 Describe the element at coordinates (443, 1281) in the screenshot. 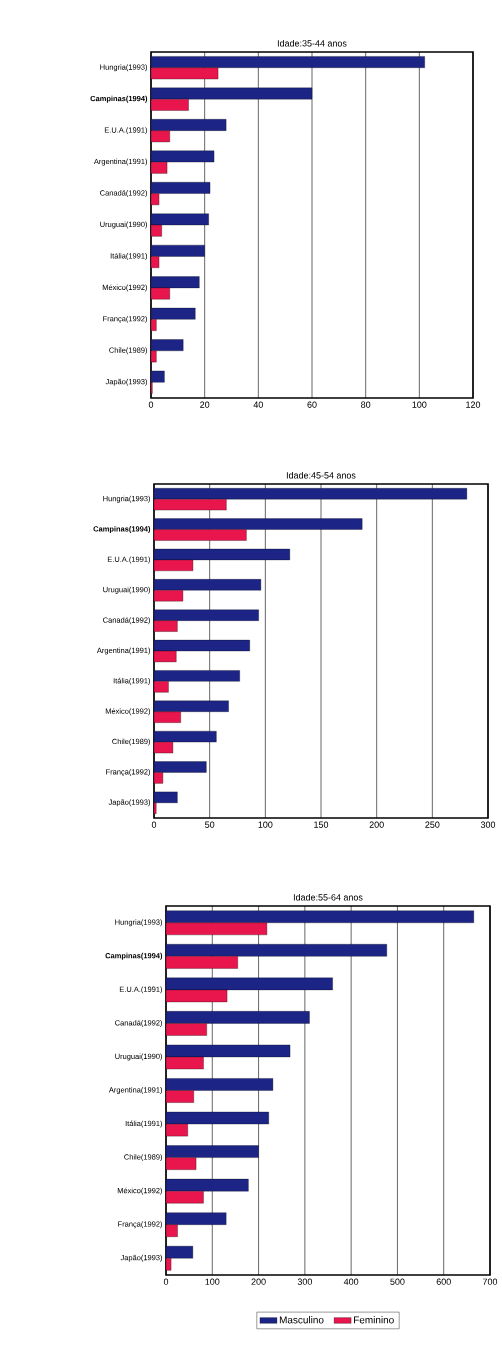

I see `x-tick-label: 600` at that location.